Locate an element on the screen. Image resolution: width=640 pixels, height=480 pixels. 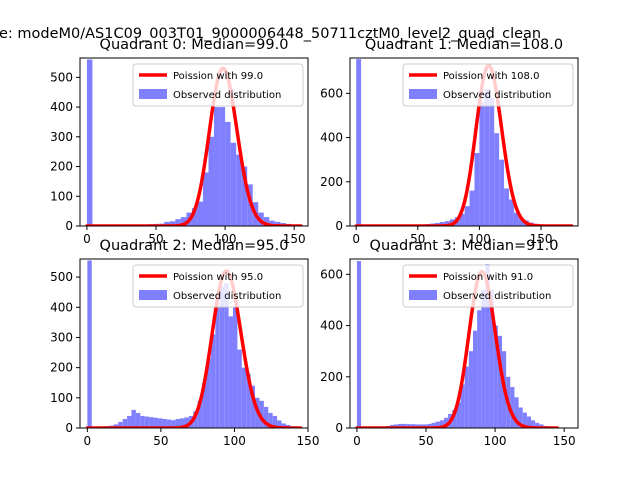
legend: Poission with 95.0 Observed distribution is located at coordinates (218, 286).